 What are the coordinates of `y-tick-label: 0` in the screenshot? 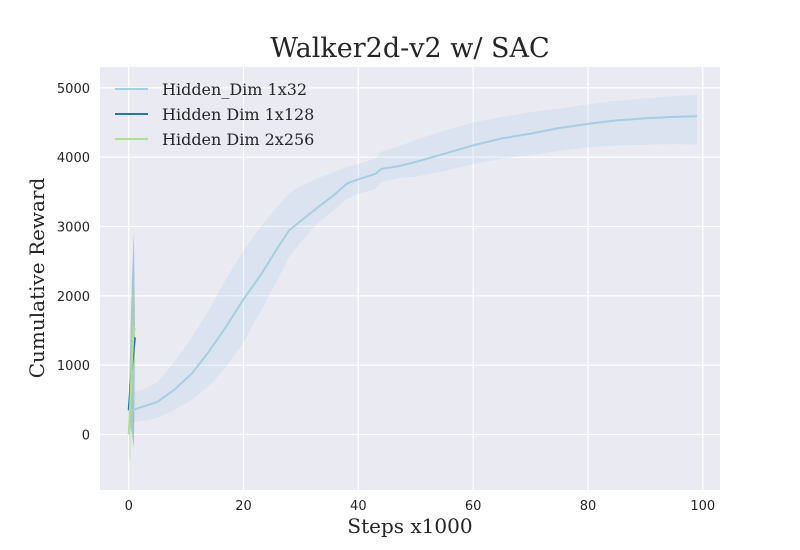 It's located at (86, 436).